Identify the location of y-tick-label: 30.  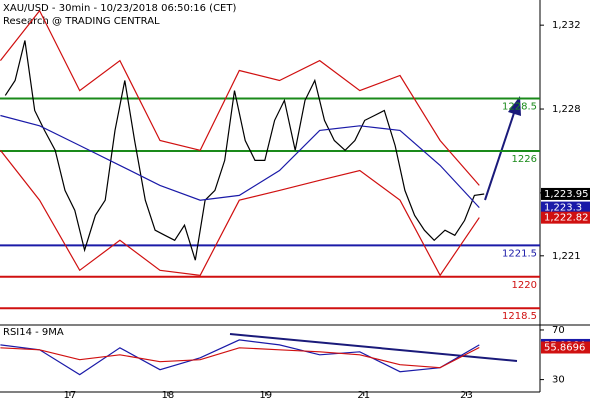
(558, 380).